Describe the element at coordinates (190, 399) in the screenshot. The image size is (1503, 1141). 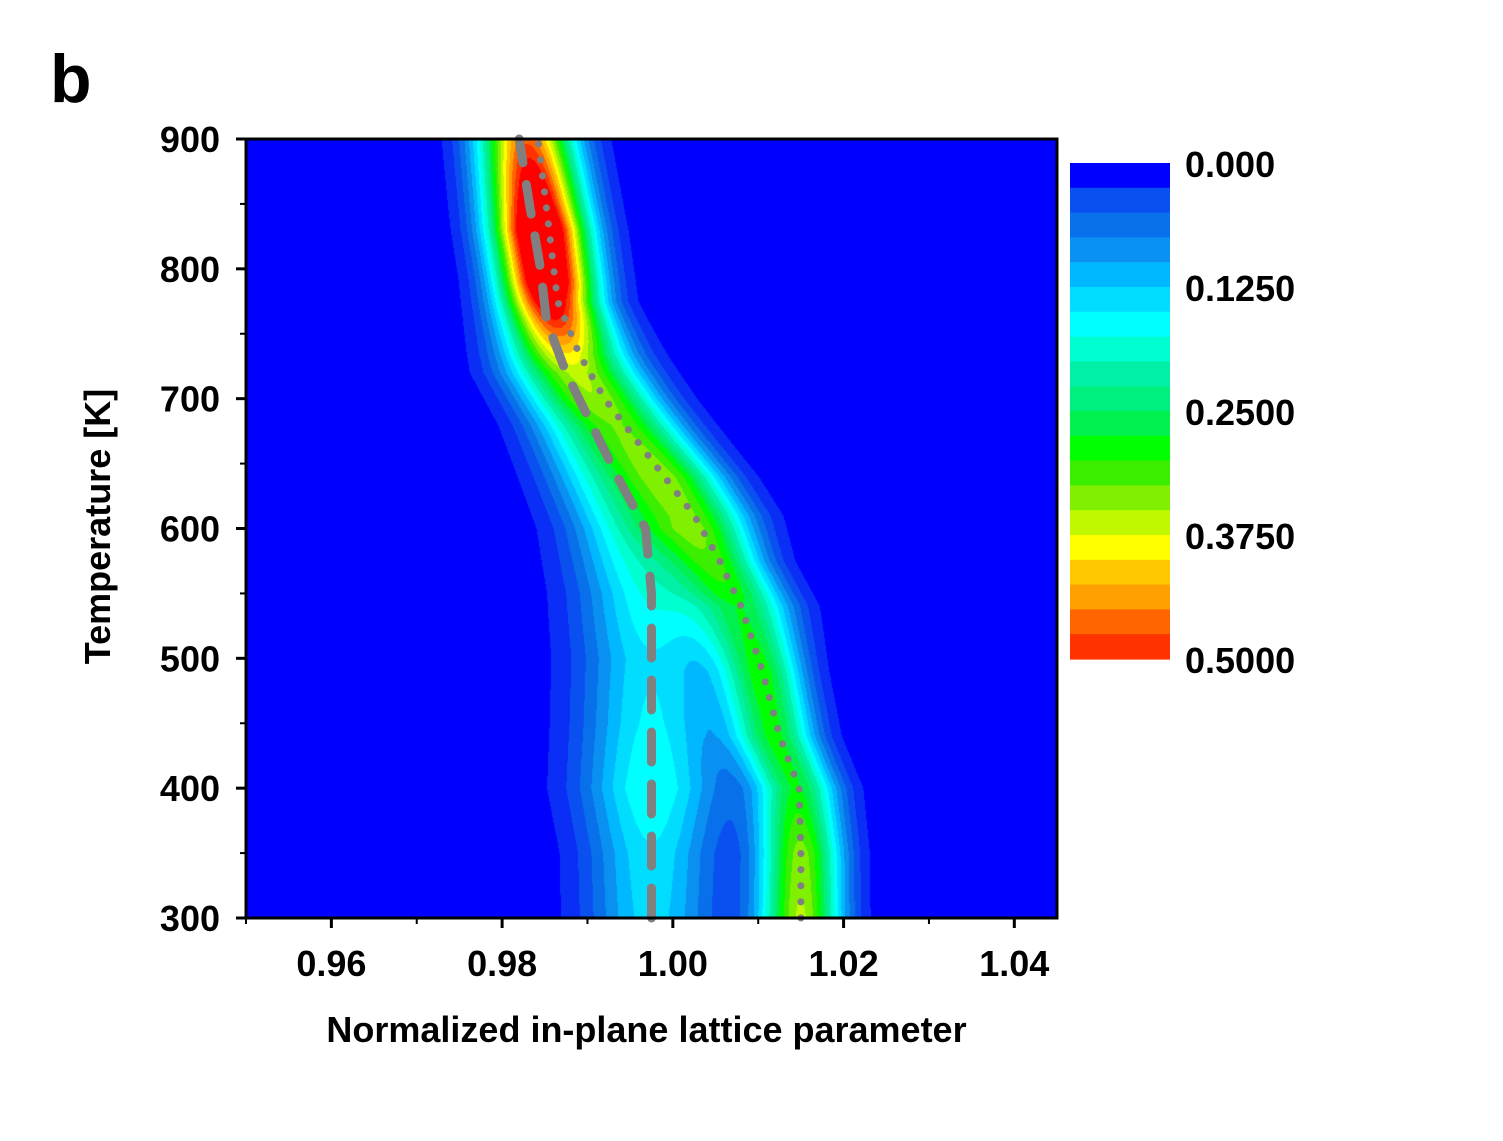
I see `y-tick-label: 700` at that location.